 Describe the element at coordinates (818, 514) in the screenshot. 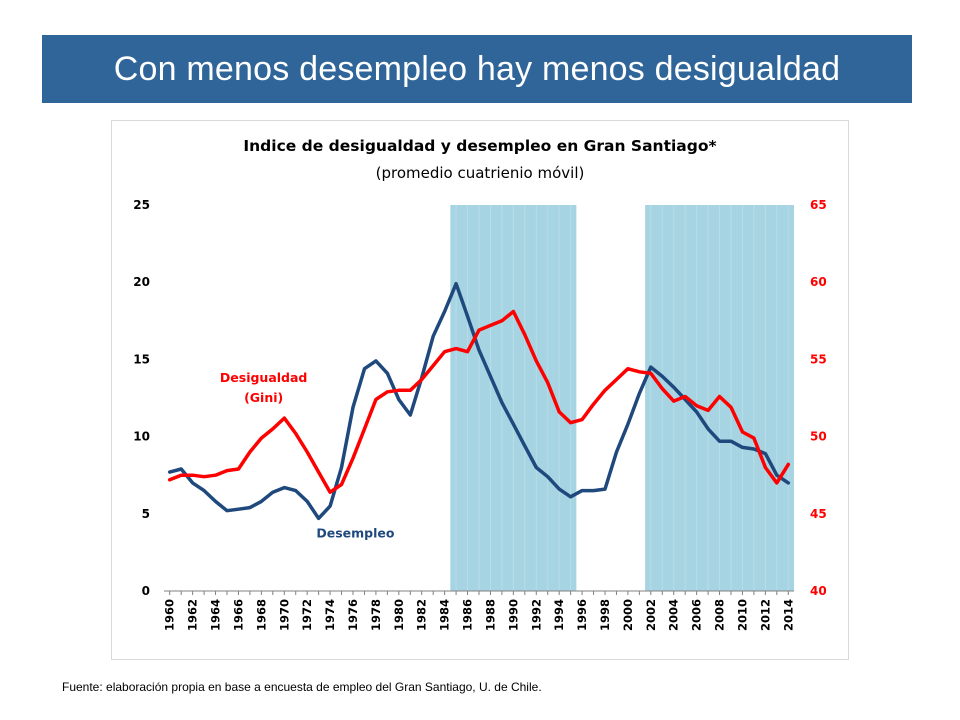

I see `y-right-tick-label: 45` at that location.